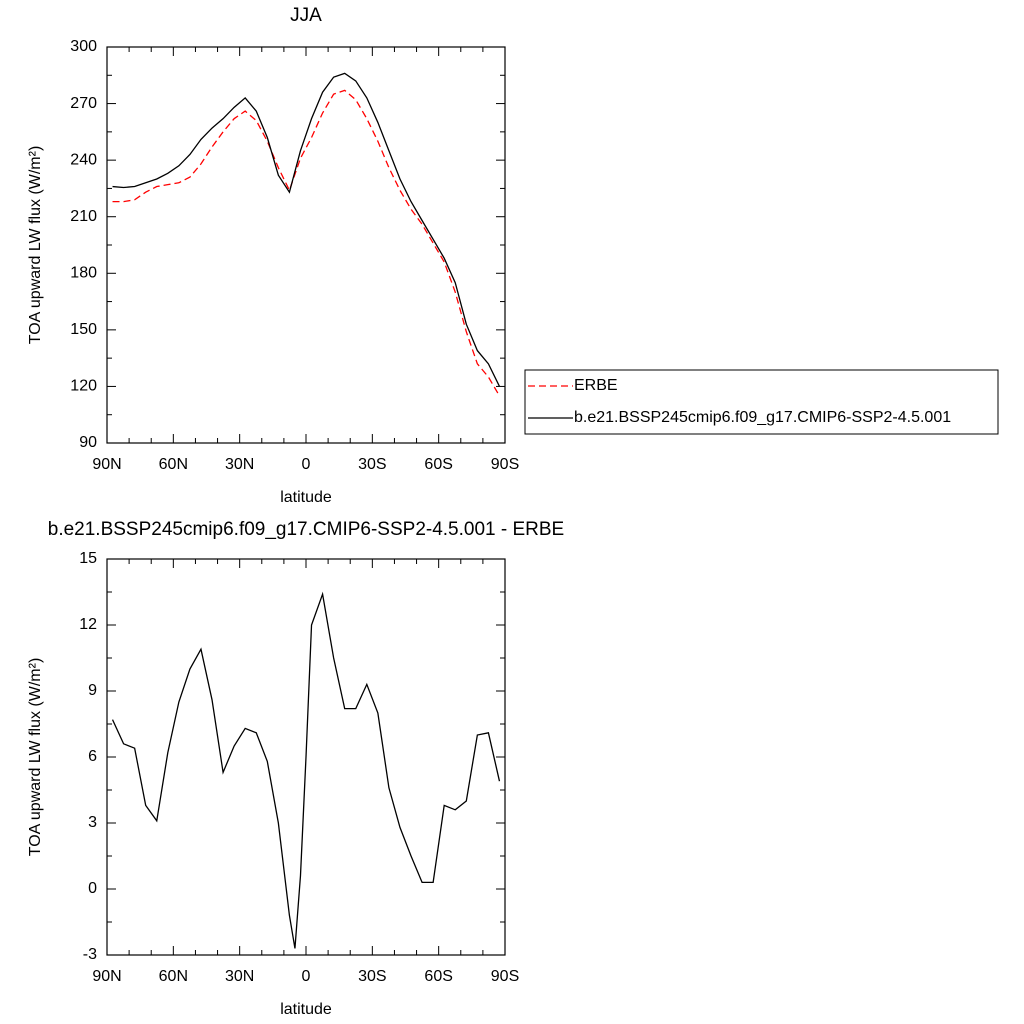  What do you see at coordinates (88, 442) in the screenshot?
I see `y-tick-label: 90` at bounding box center [88, 442].